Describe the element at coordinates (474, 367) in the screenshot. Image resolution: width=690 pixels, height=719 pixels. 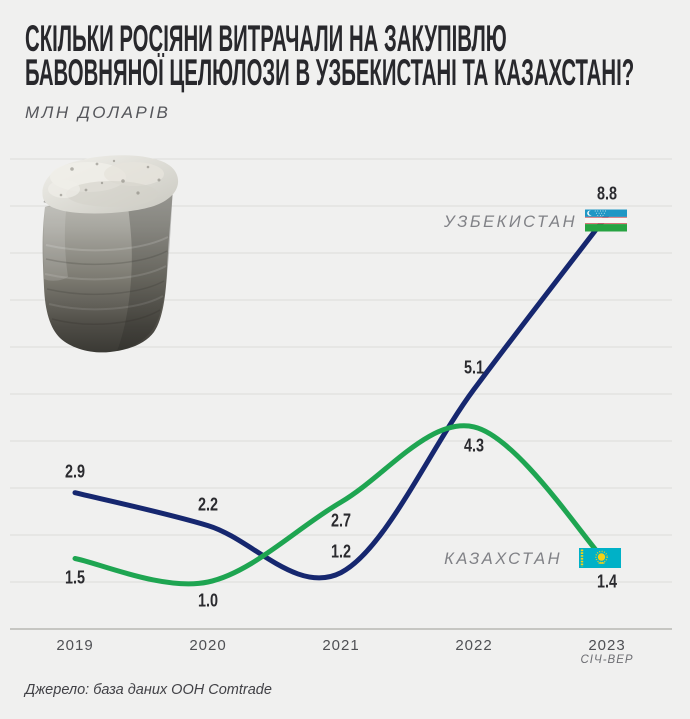
I see `value-label-2022: 5.1` at that location.